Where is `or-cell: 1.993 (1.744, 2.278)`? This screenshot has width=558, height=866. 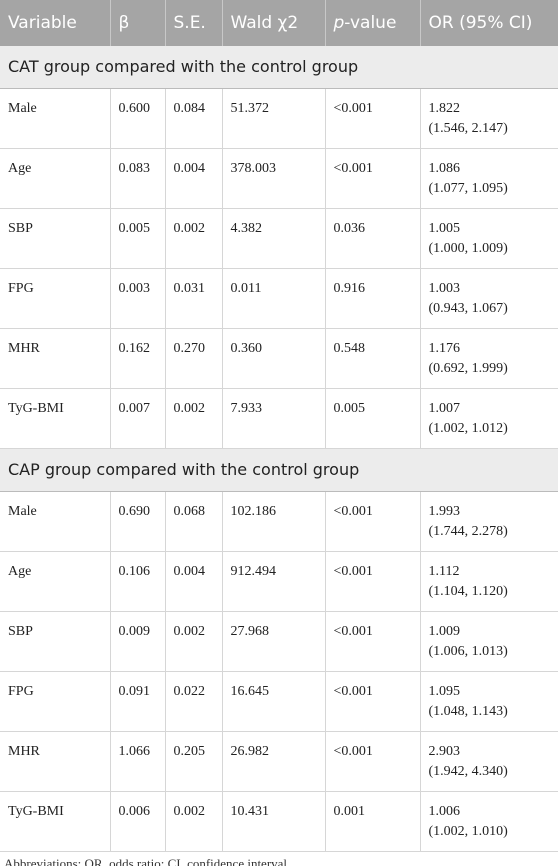 or-cell: 1.993 (1.744, 2.278) is located at coordinates (489, 521).